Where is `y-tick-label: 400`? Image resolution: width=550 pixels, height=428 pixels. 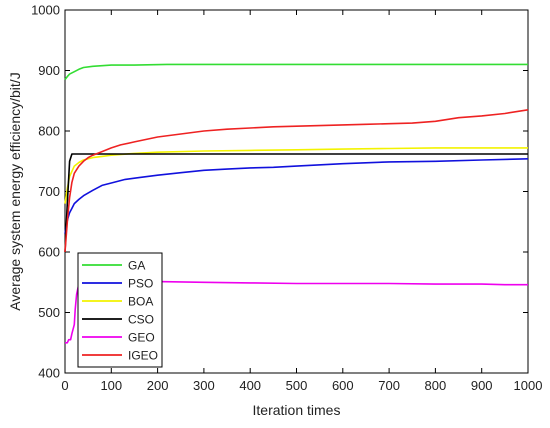
y-tick-label: 400 is located at coordinates (49, 373).